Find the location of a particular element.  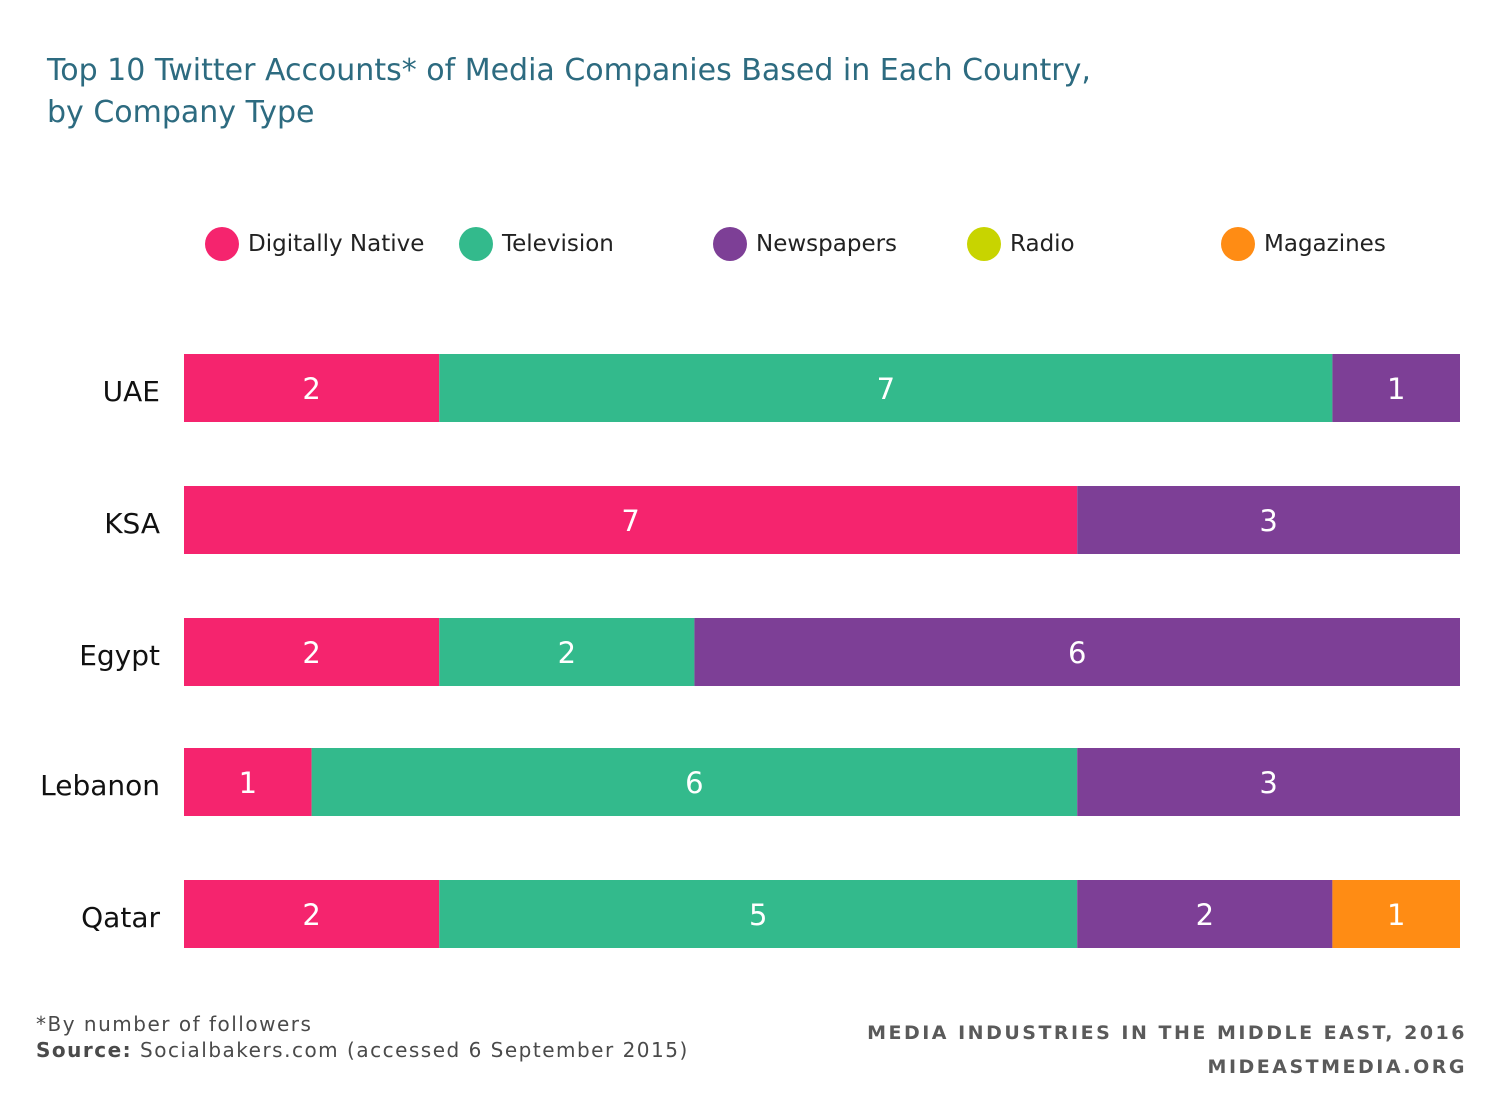

data-label-qatar-magazines: 1 is located at coordinates (1396, 915).